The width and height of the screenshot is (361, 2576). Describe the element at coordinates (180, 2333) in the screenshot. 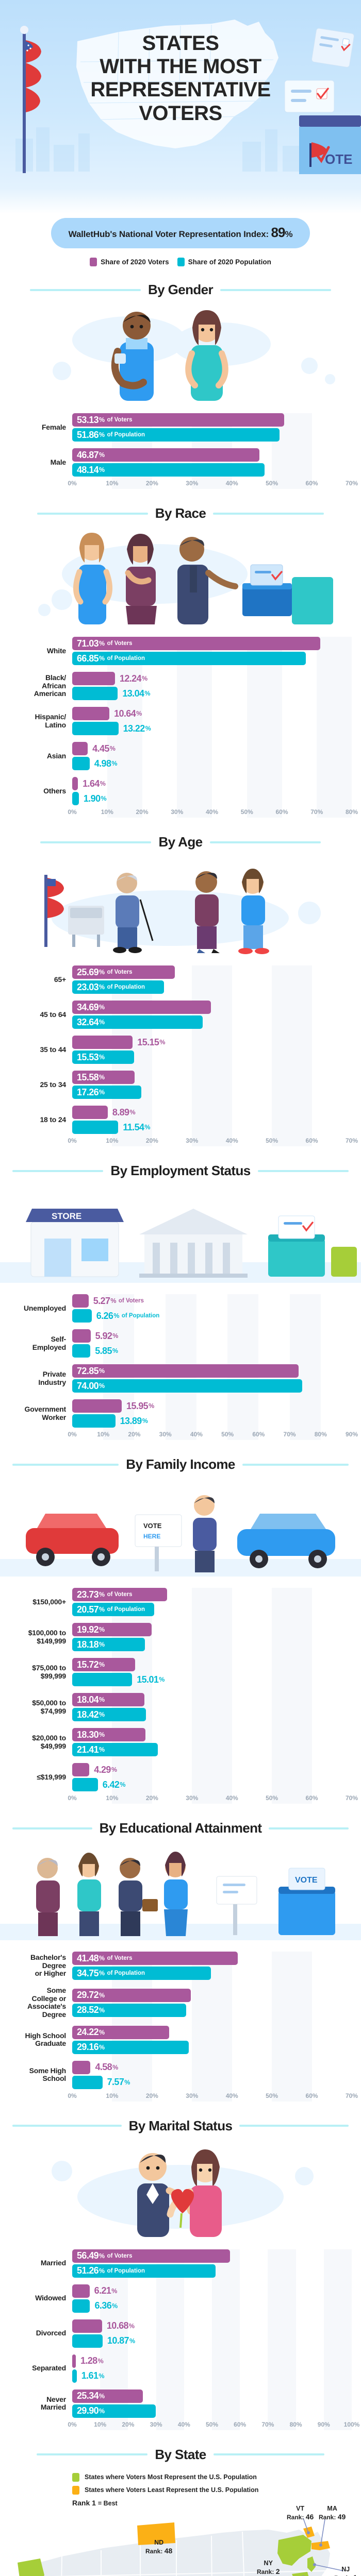

I see `chart-row: Divorced 10.68% 10.87%` at that location.